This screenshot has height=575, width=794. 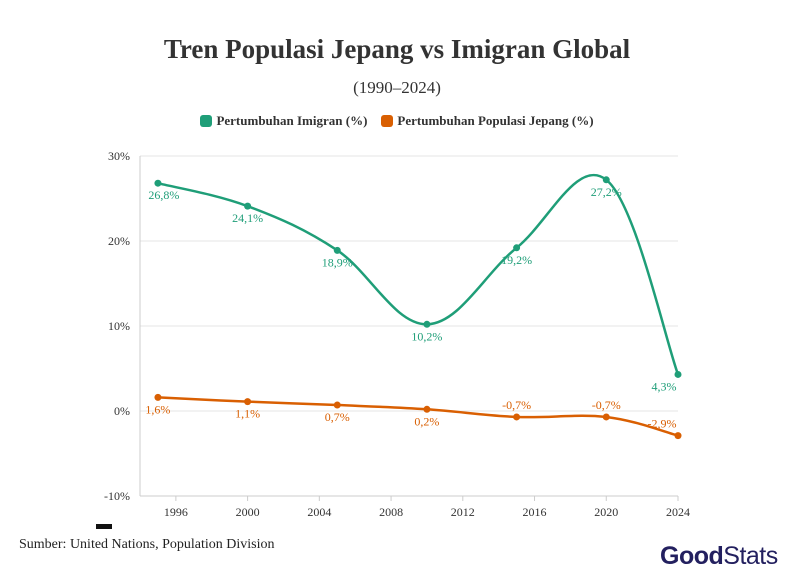 What do you see at coordinates (463, 512) in the screenshot?
I see `x-tick-label: 2012` at bounding box center [463, 512].